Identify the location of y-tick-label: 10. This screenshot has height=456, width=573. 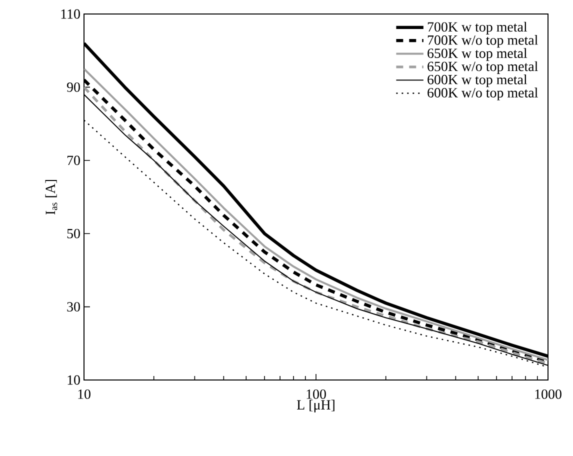
(74, 380).